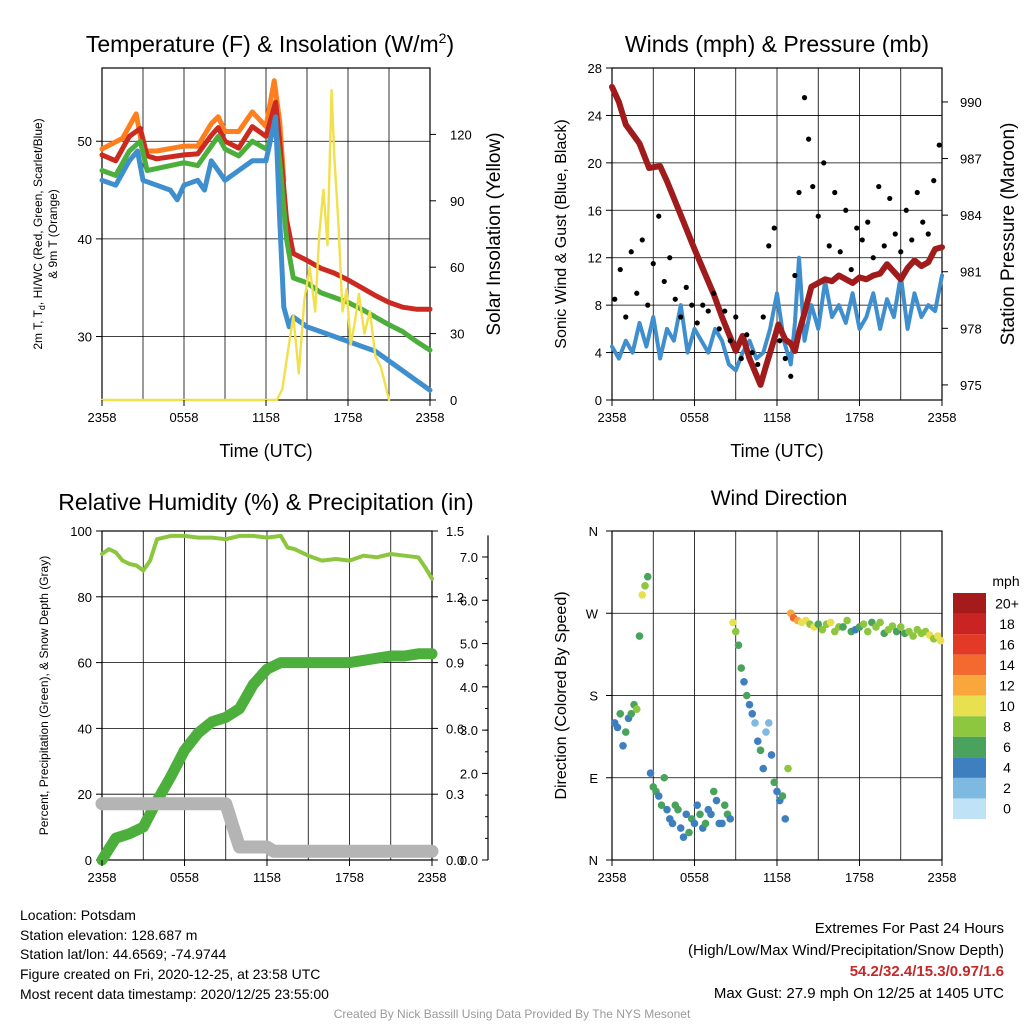  Describe the element at coordinates (593, 696) in the screenshot. I see `direction-y-tick-label: S` at that location.